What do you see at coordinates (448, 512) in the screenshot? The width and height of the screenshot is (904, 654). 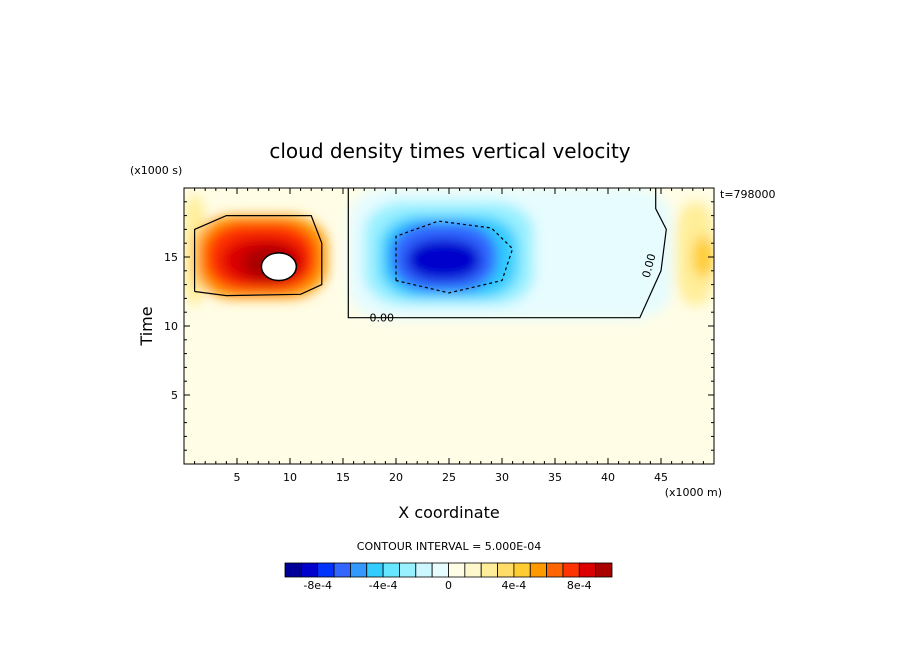 I see `x-axis-label: X coordinate` at bounding box center [448, 512].